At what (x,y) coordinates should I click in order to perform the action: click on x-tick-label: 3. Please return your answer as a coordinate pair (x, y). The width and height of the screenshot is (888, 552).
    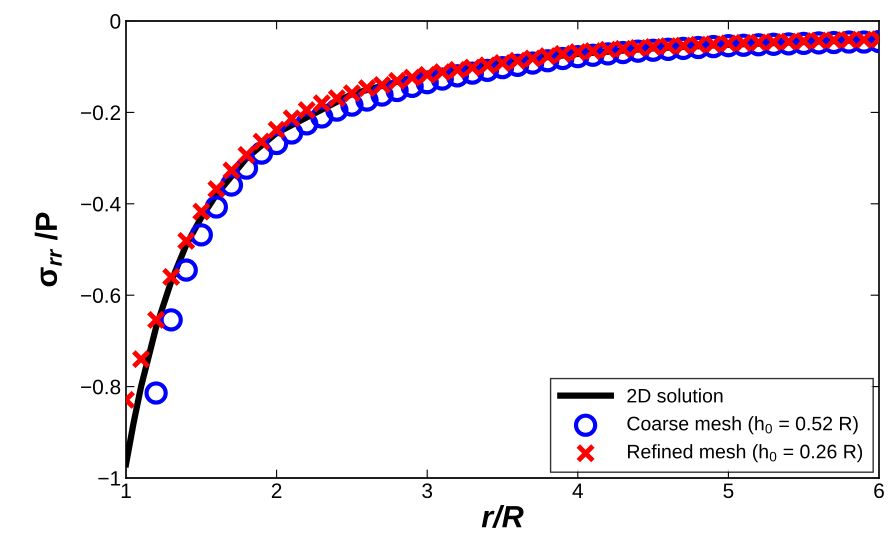
    Looking at the image, I should click on (427, 490).